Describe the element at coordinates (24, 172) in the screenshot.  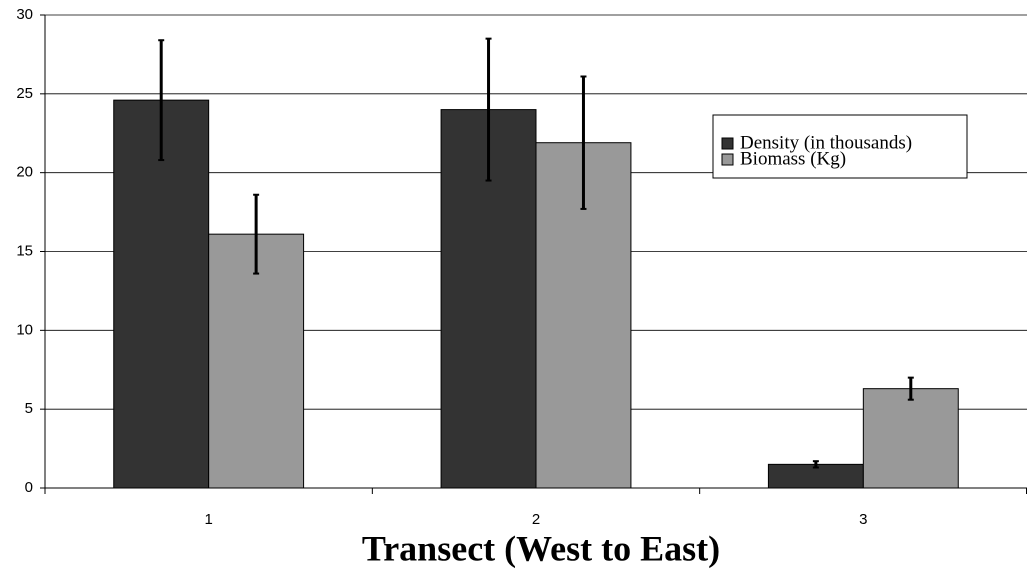
I see `y-tick-label: 20` at that location.